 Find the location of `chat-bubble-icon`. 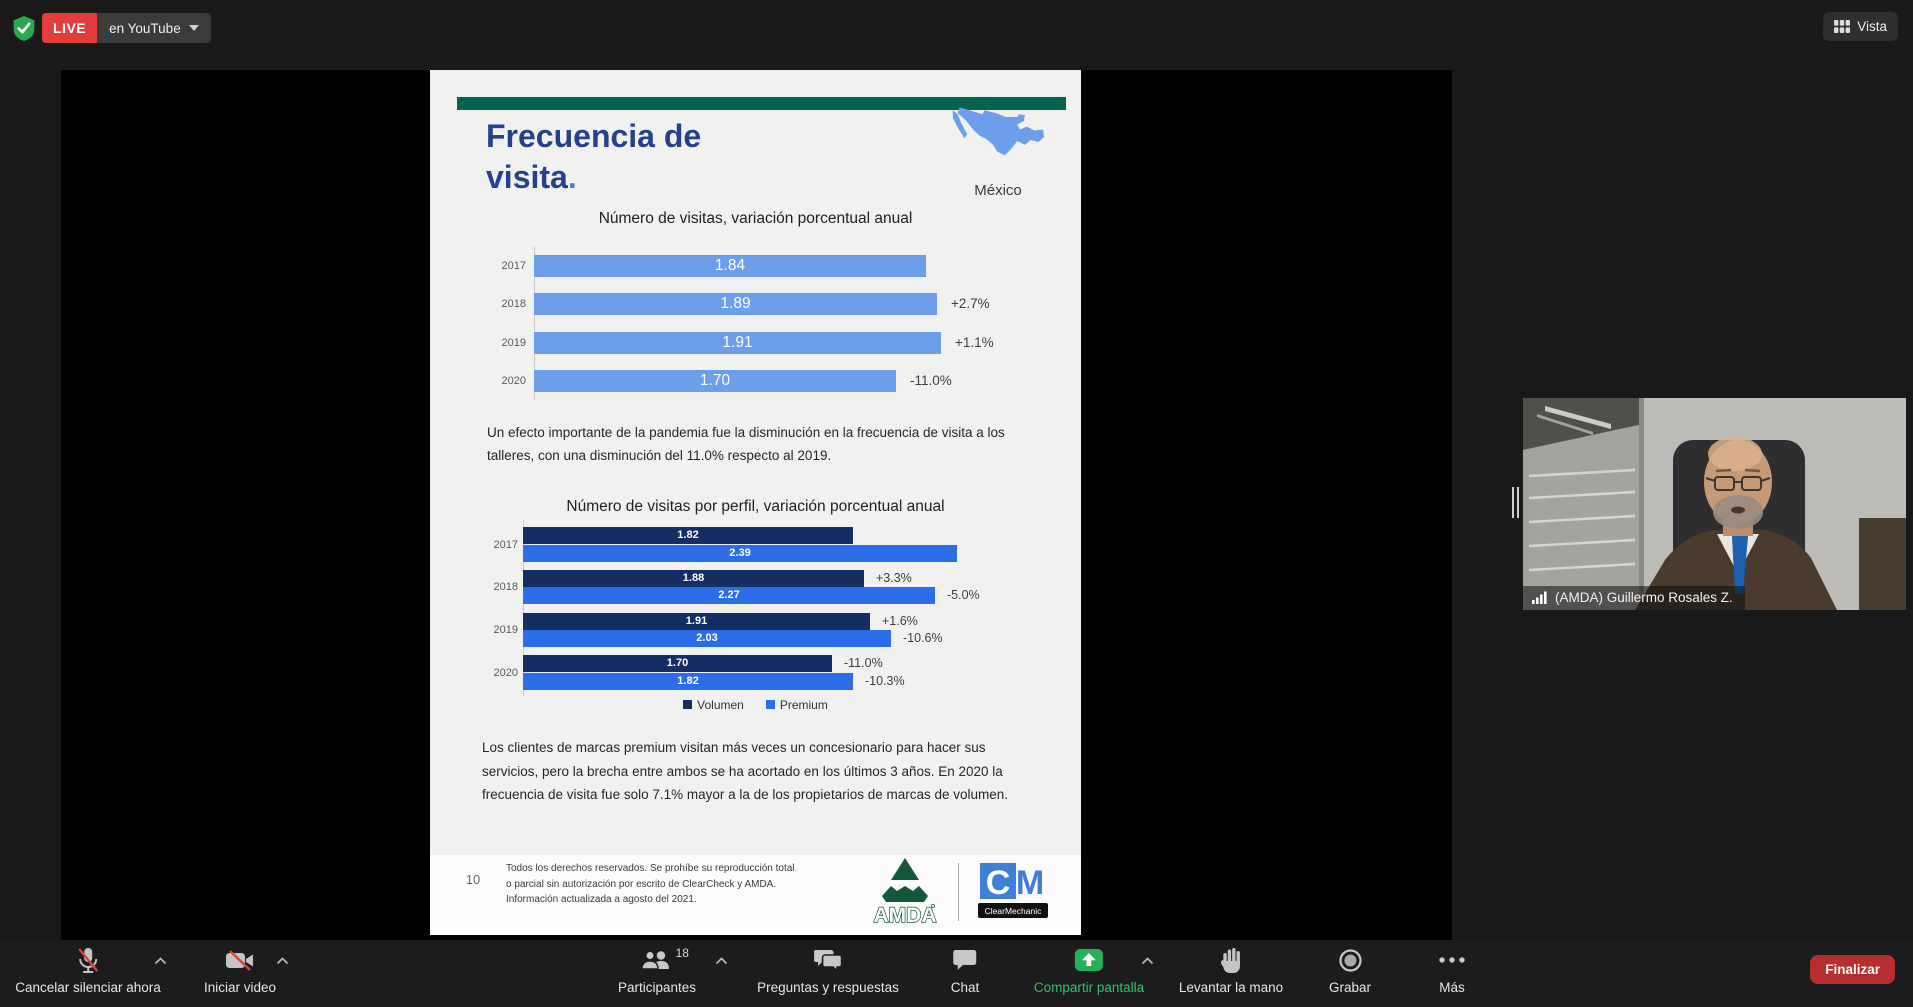

chat-bubble-icon is located at coordinates (965, 960).